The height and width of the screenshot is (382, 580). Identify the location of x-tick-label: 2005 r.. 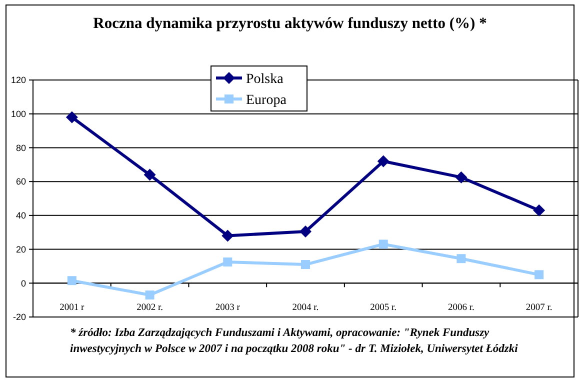
(383, 308).